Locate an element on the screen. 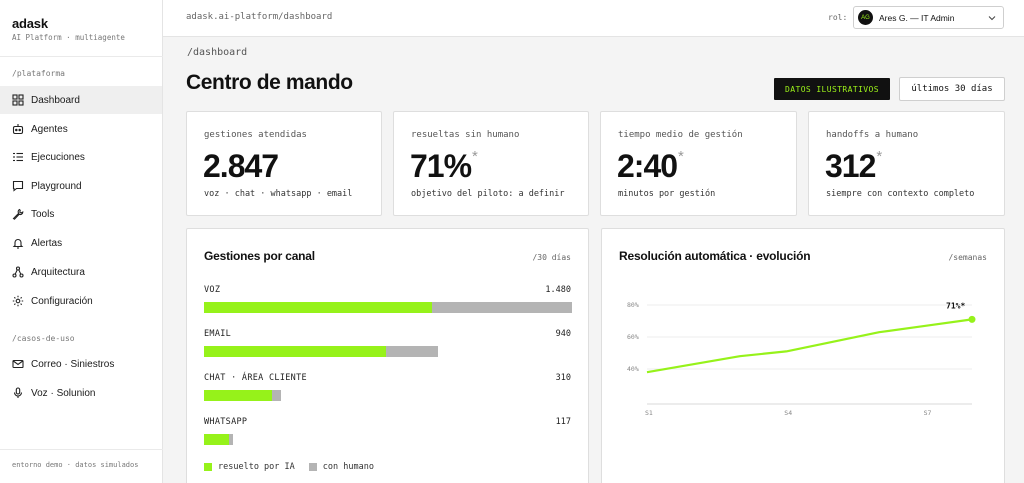 The image size is (1024, 483). avatar: AG is located at coordinates (865, 17).